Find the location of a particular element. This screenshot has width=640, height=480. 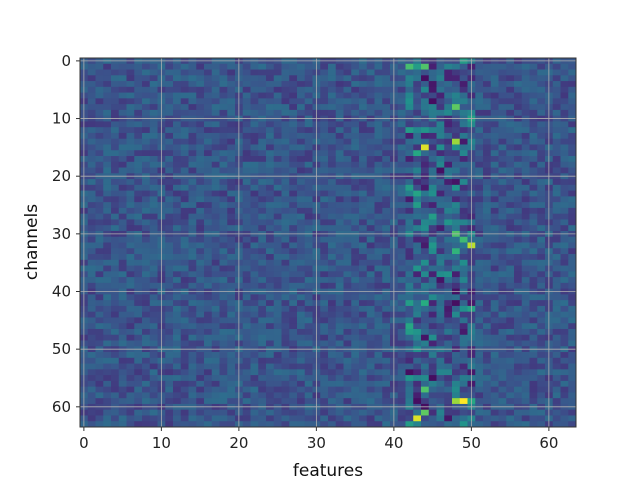

y-tick-label: 30 is located at coordinates (61, 234).